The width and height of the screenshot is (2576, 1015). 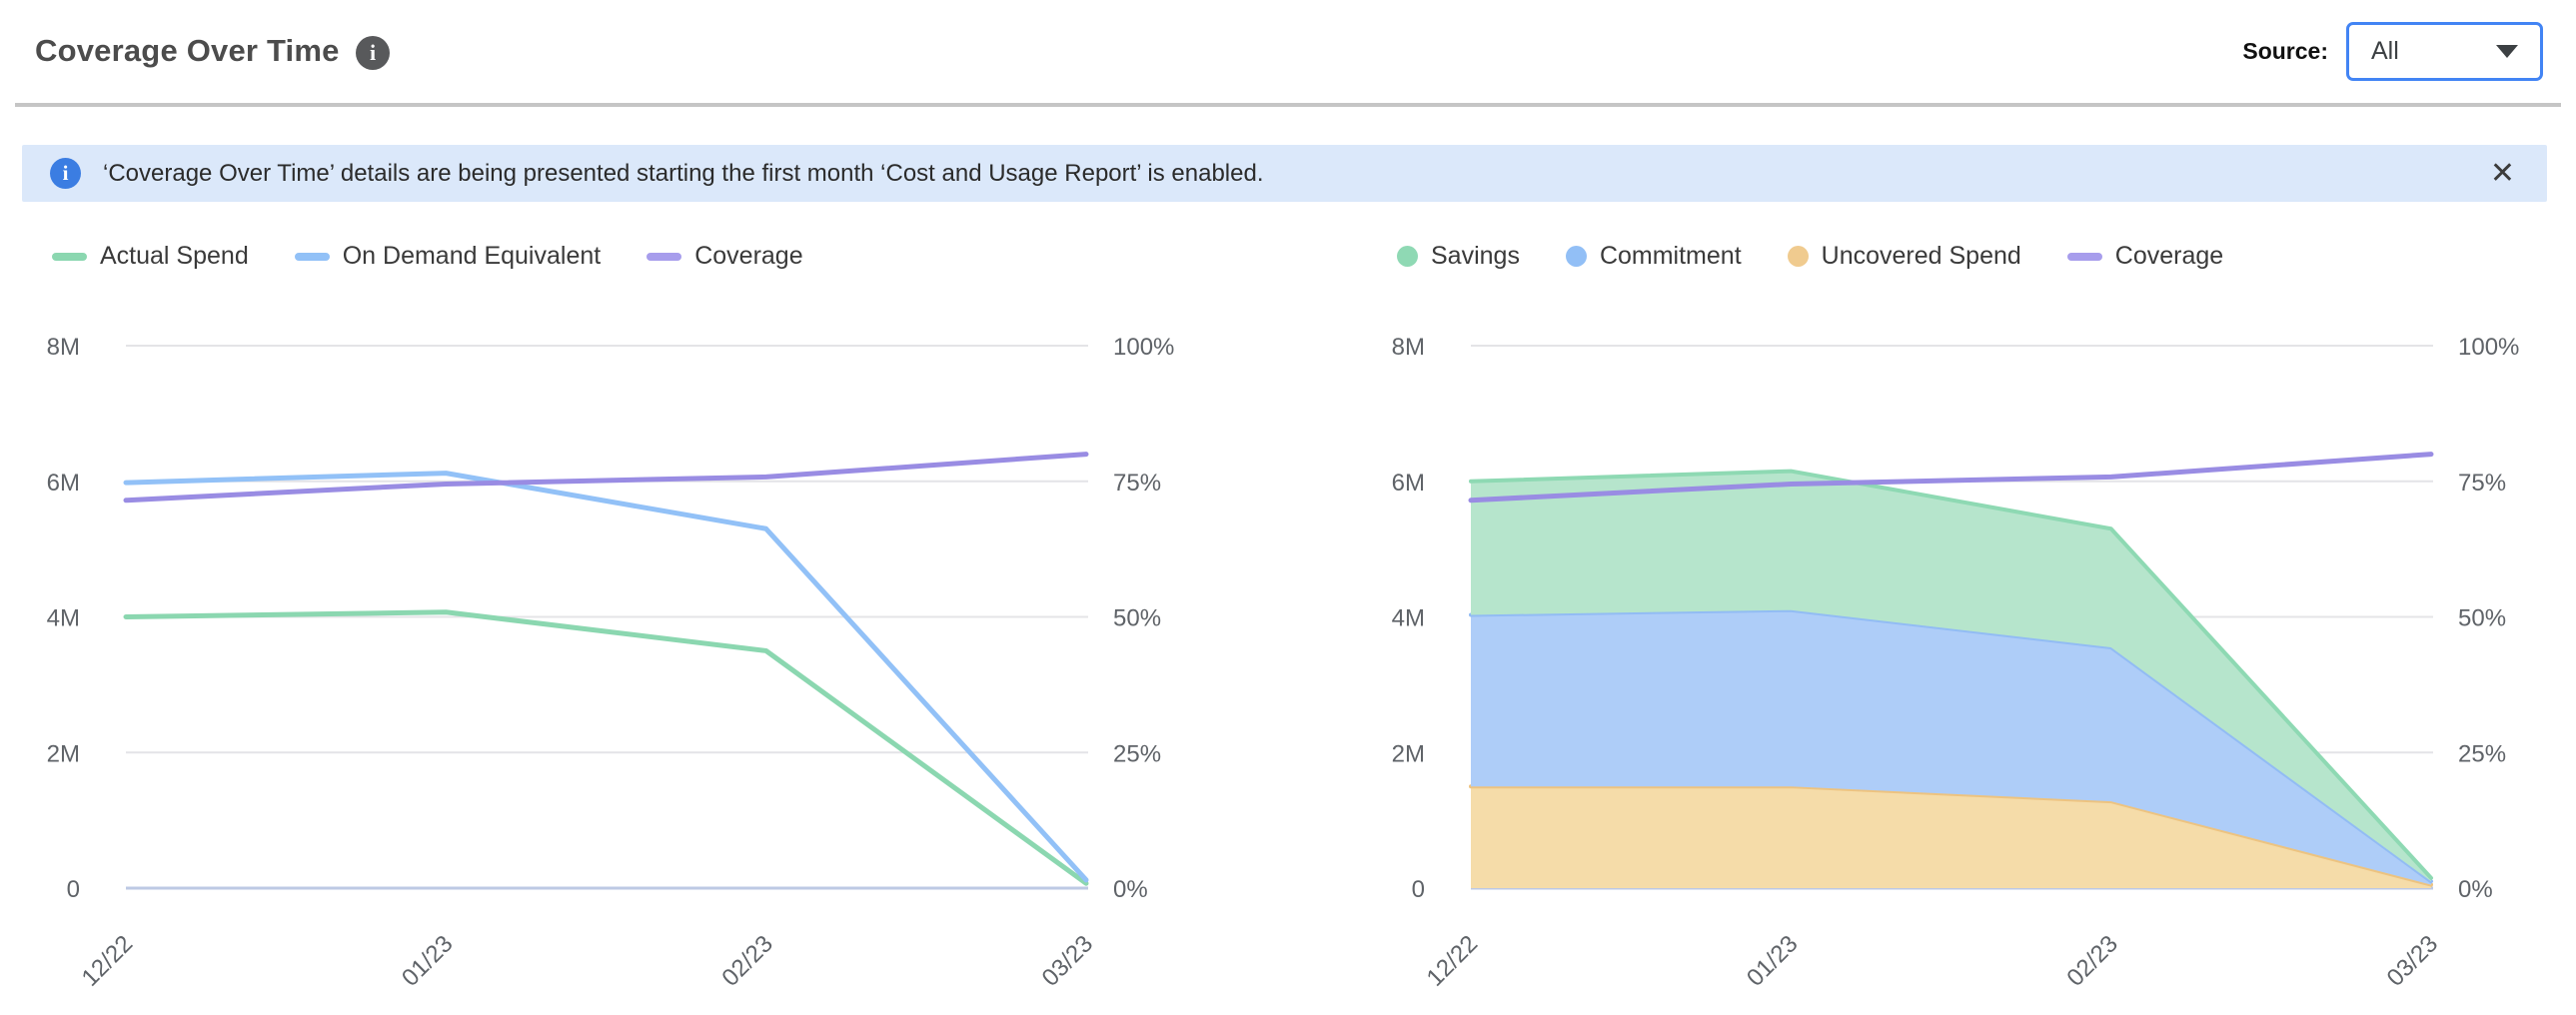 I want to click on line-chart-legend: Actual Spend On Demand Equivalent Coverage, so click(x=427, y=257).